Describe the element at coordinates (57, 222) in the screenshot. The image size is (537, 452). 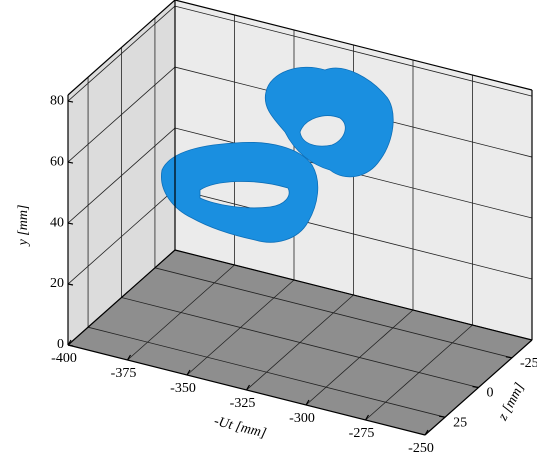
I see `y-tick-label: 40` at that location.